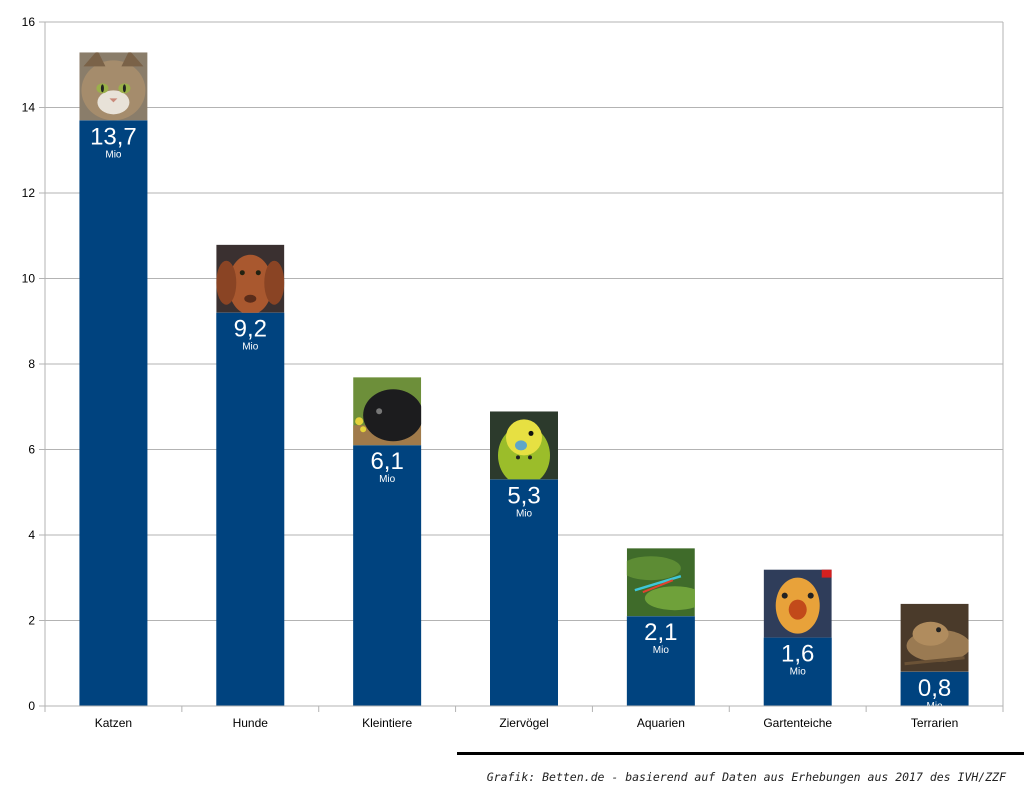  I want to click on x-tick-label: Gartenteiche, so click(797, 723).